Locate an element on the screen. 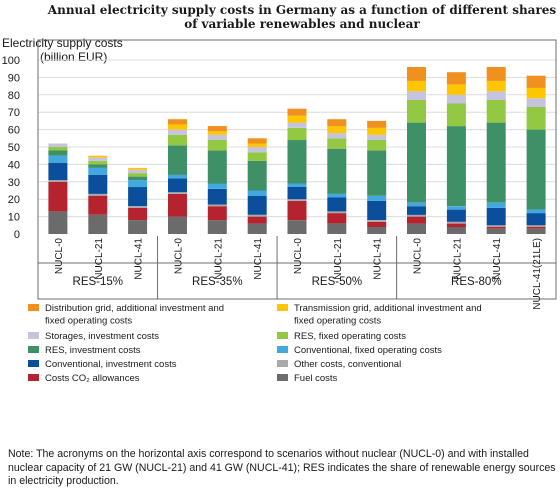 Image resolution: width=560 pixels, height=503 pixels. y-tick-label: 30 is located at coordinates (14, 183).